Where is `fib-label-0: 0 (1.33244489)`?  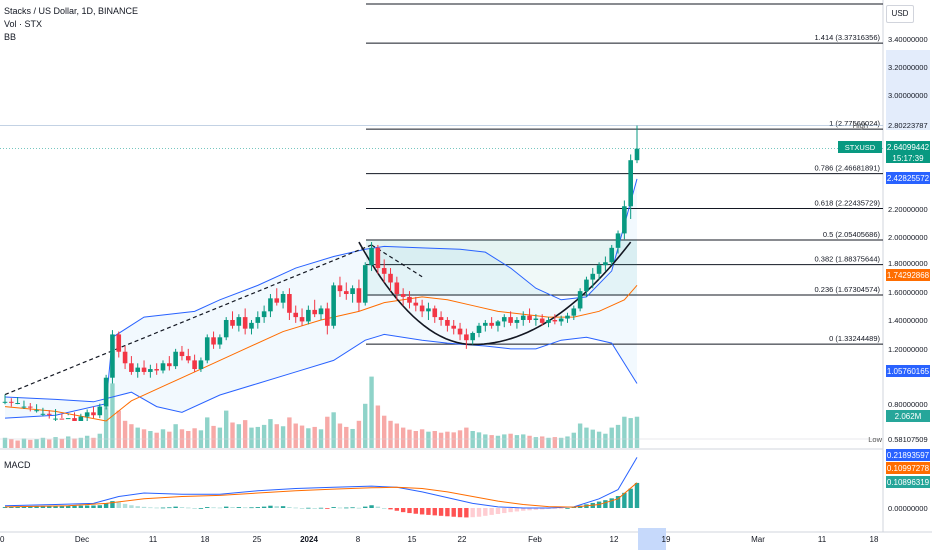 fib-label-0: 0 (1.33244489) is located at coordinates (854, 338).